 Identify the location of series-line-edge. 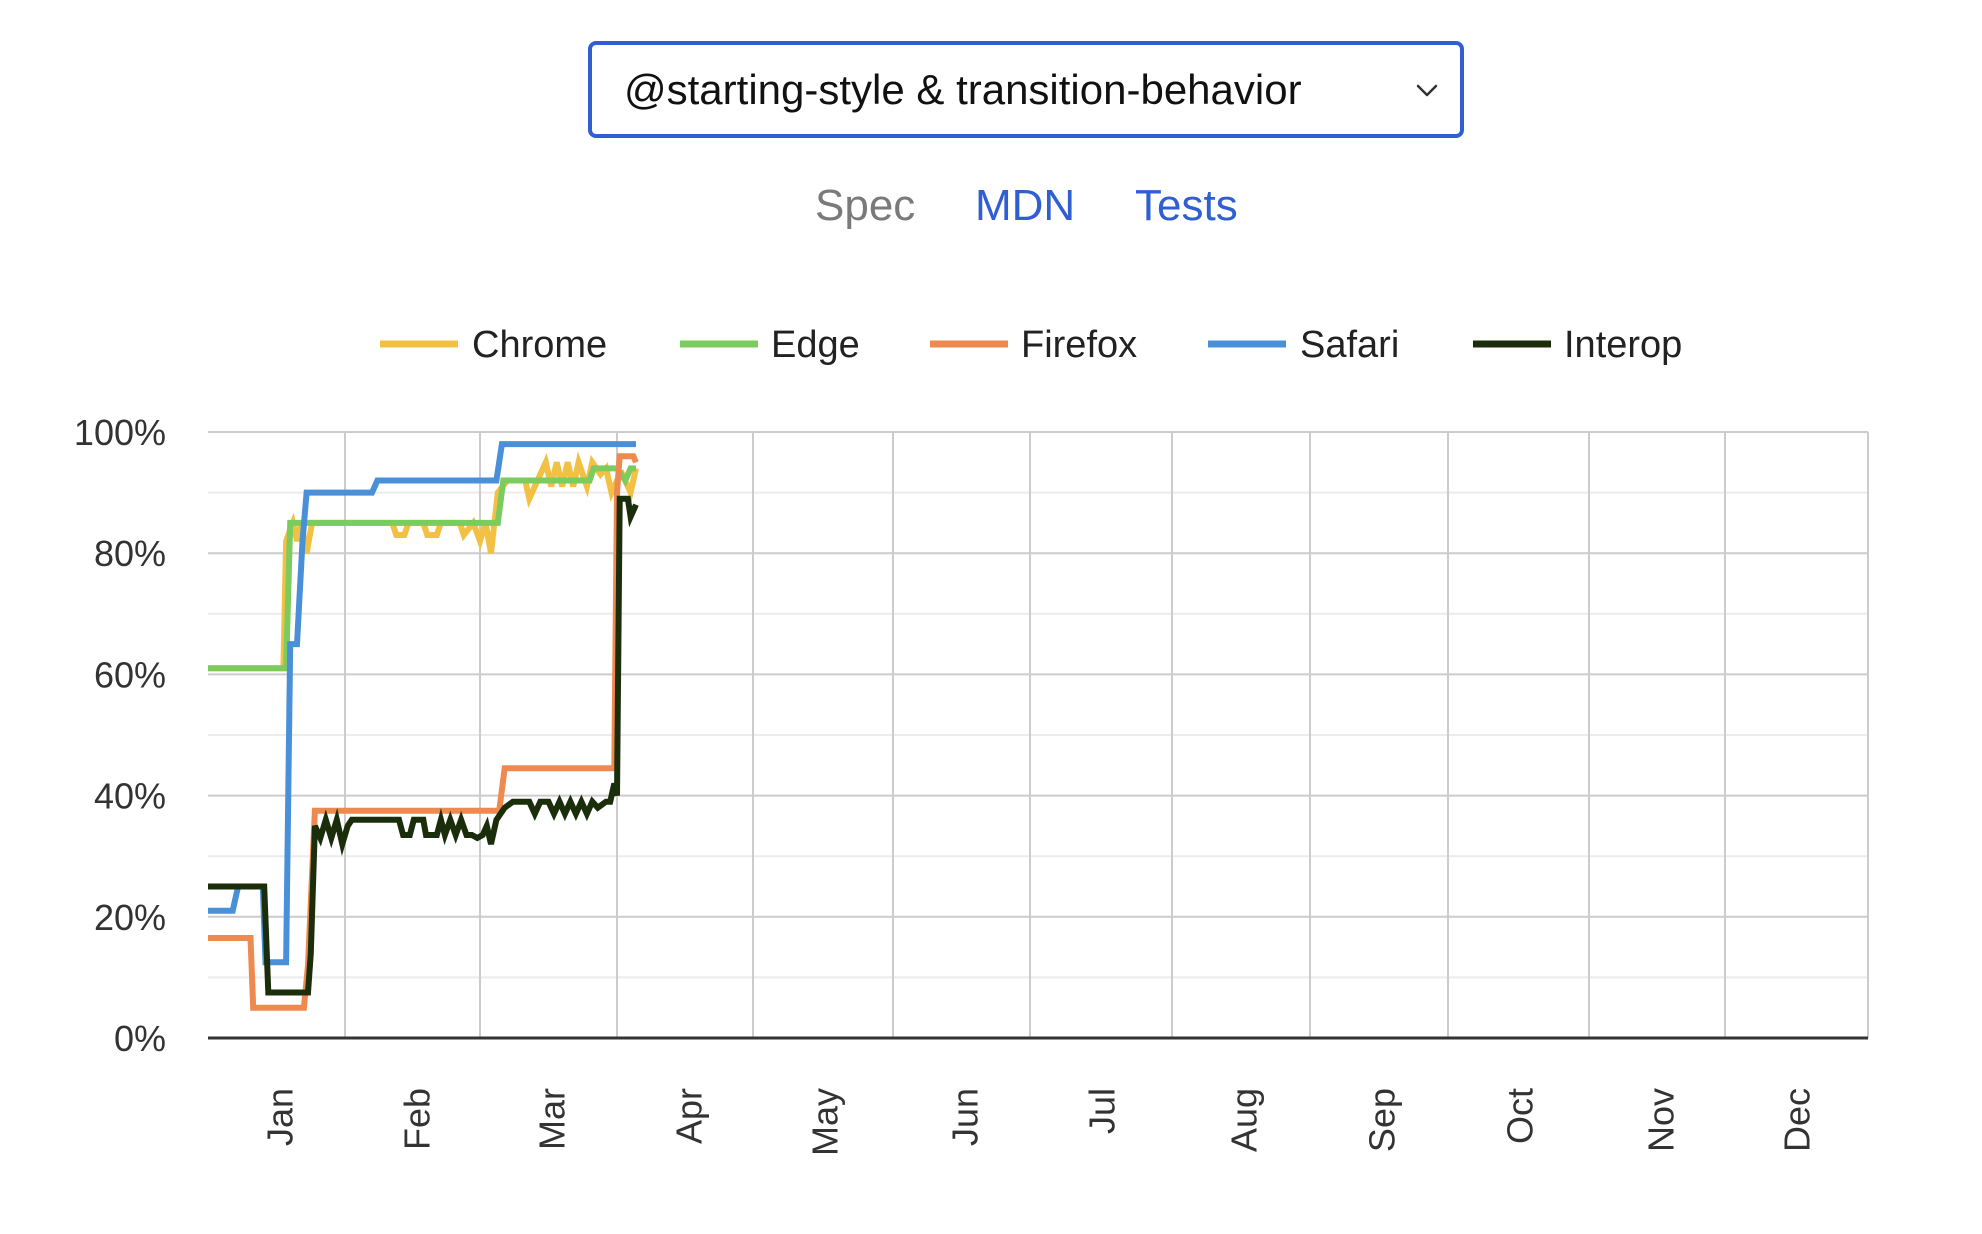
(422, 568).